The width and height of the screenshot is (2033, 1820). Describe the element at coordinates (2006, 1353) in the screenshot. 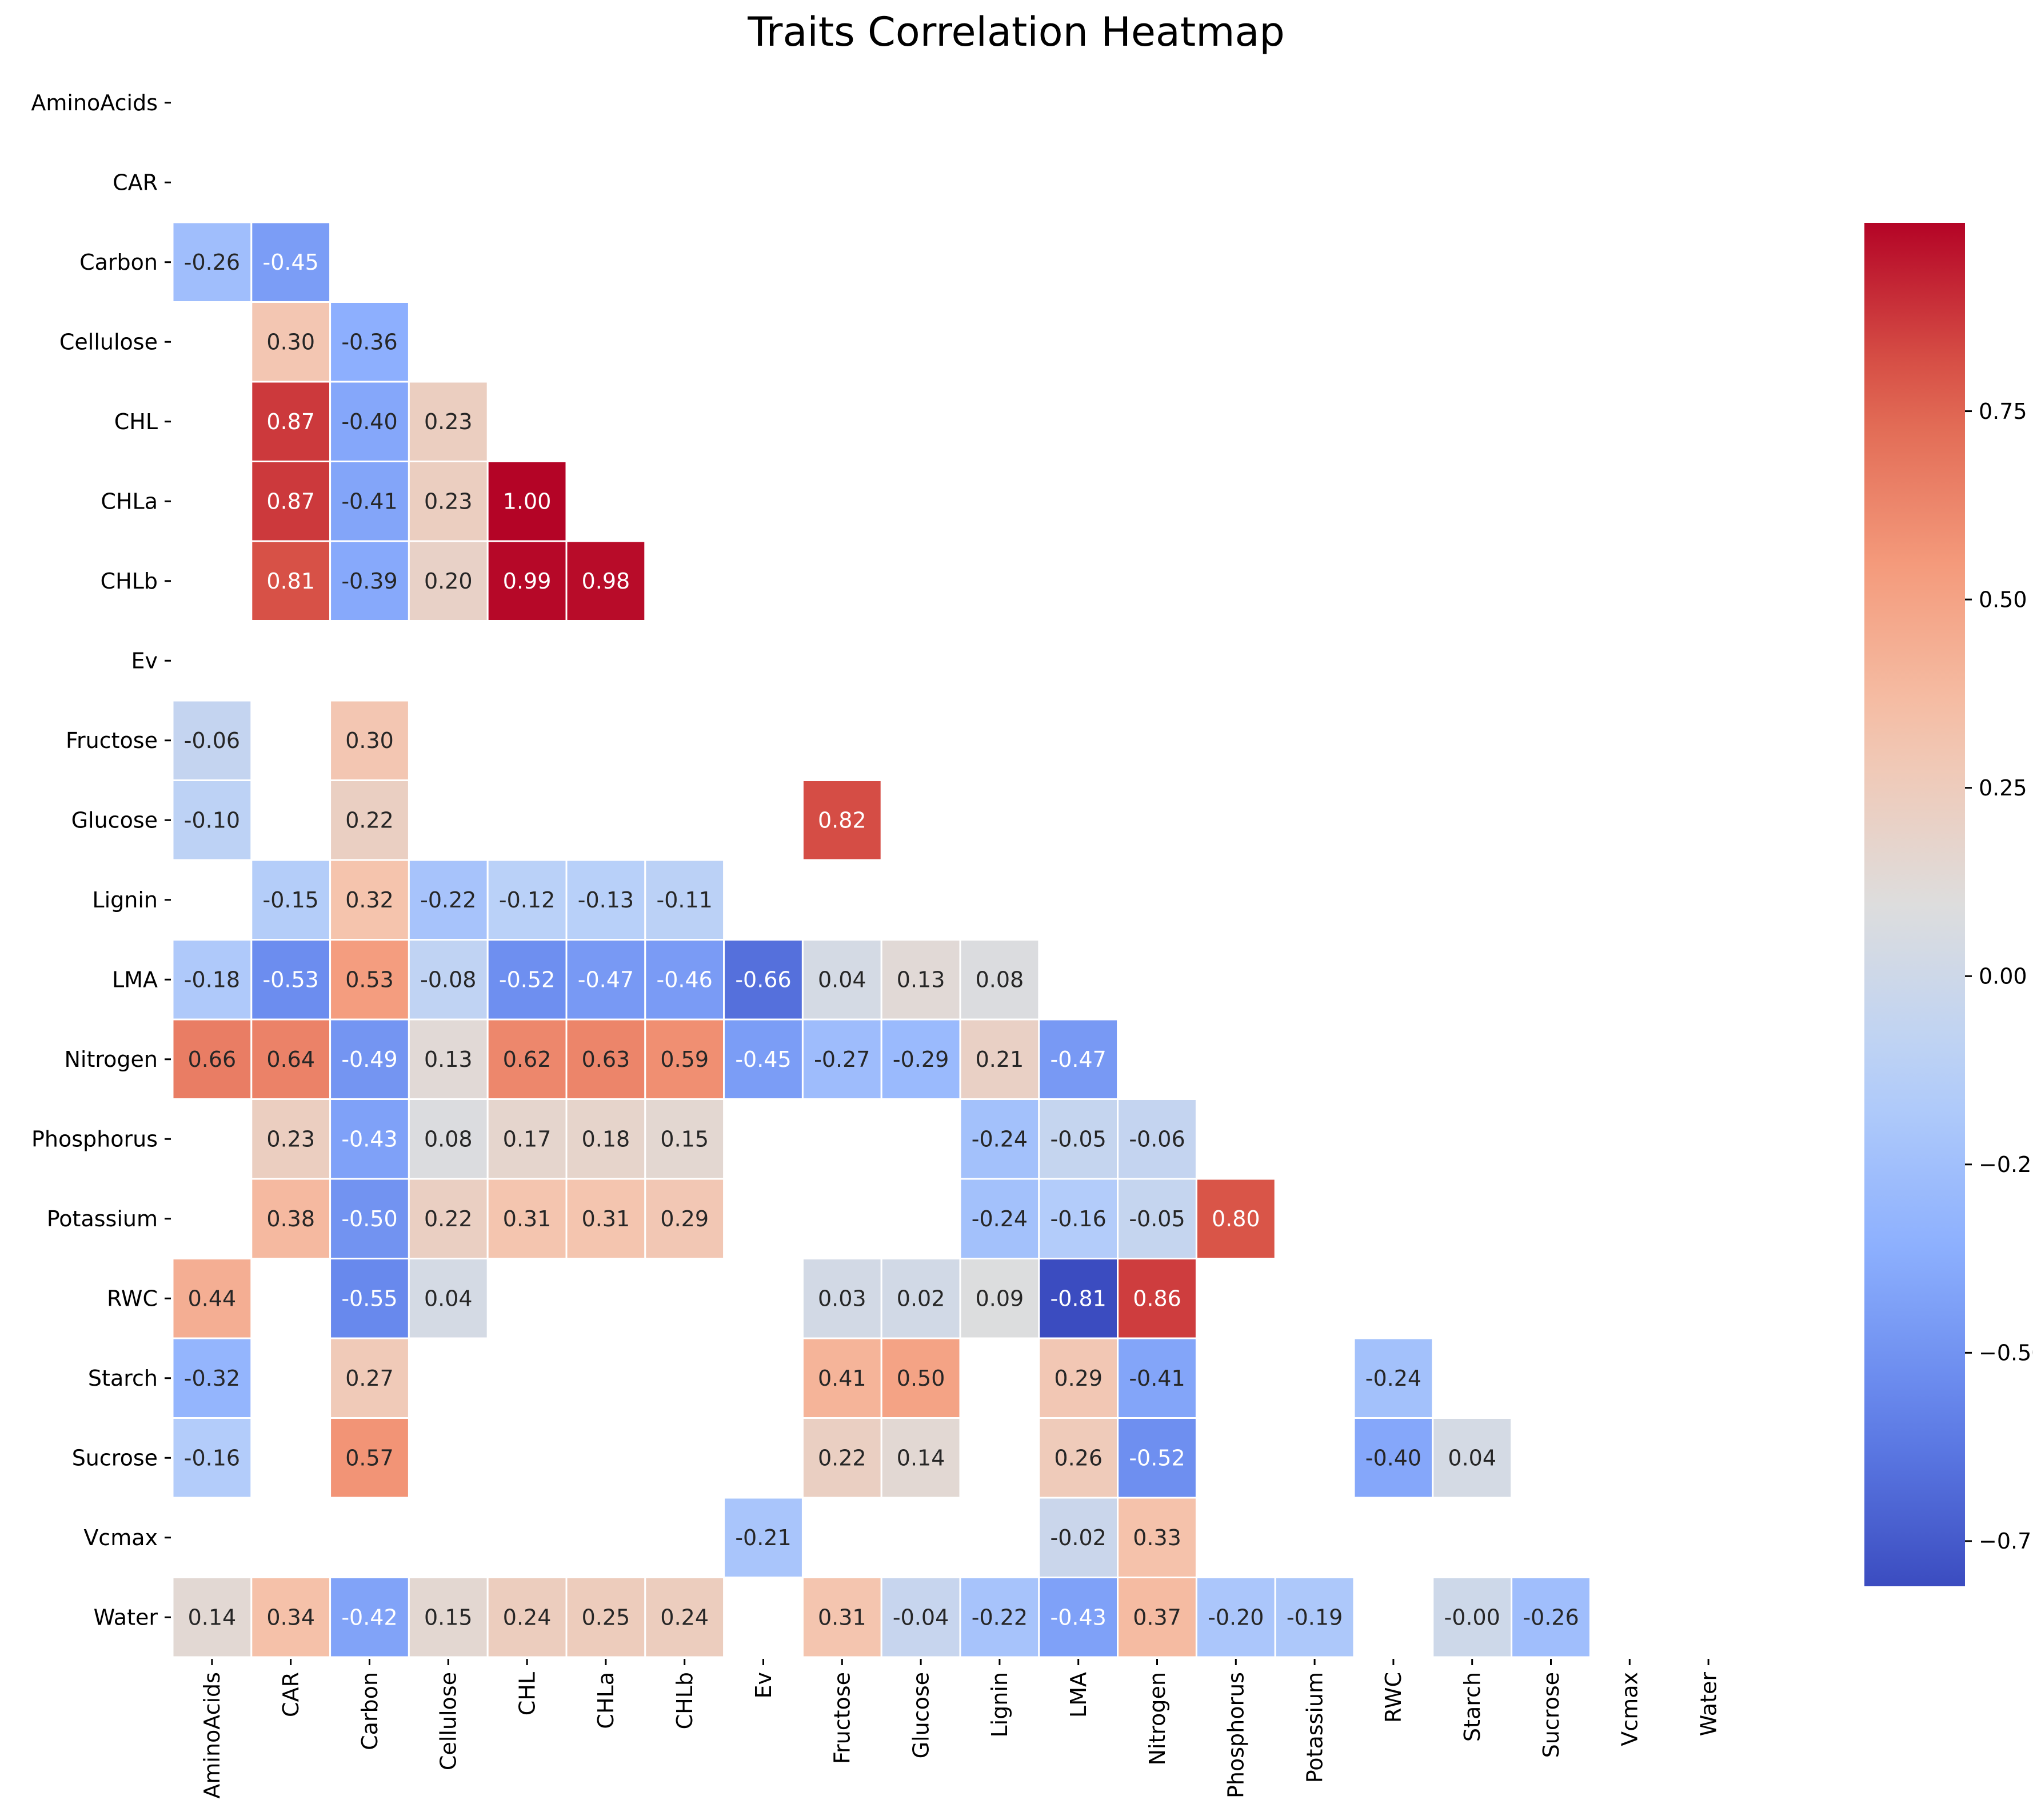

I see `colorbar-tick-label: −0.50` at that location.